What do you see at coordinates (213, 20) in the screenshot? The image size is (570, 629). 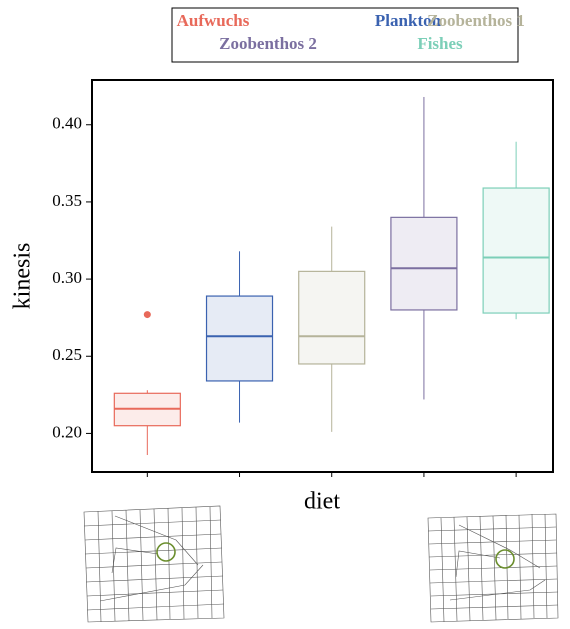 I see `legend-label: Aufwuchs` at bounding box center [213, 20].